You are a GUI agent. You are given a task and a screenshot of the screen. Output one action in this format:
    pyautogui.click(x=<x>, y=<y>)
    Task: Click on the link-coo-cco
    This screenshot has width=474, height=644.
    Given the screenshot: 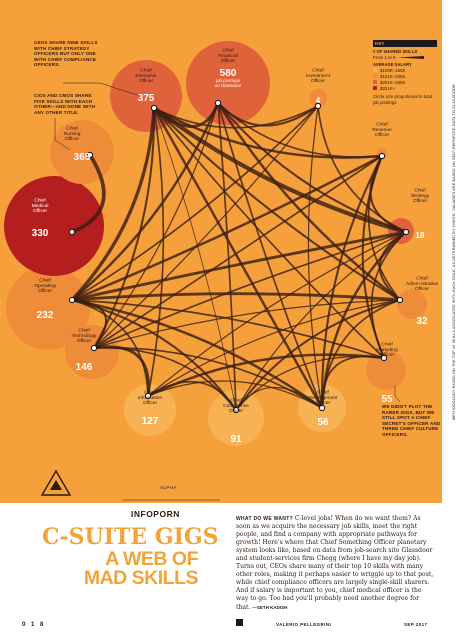 What is the action you would take?
    pyautogui.click(x=154, y=354)
    